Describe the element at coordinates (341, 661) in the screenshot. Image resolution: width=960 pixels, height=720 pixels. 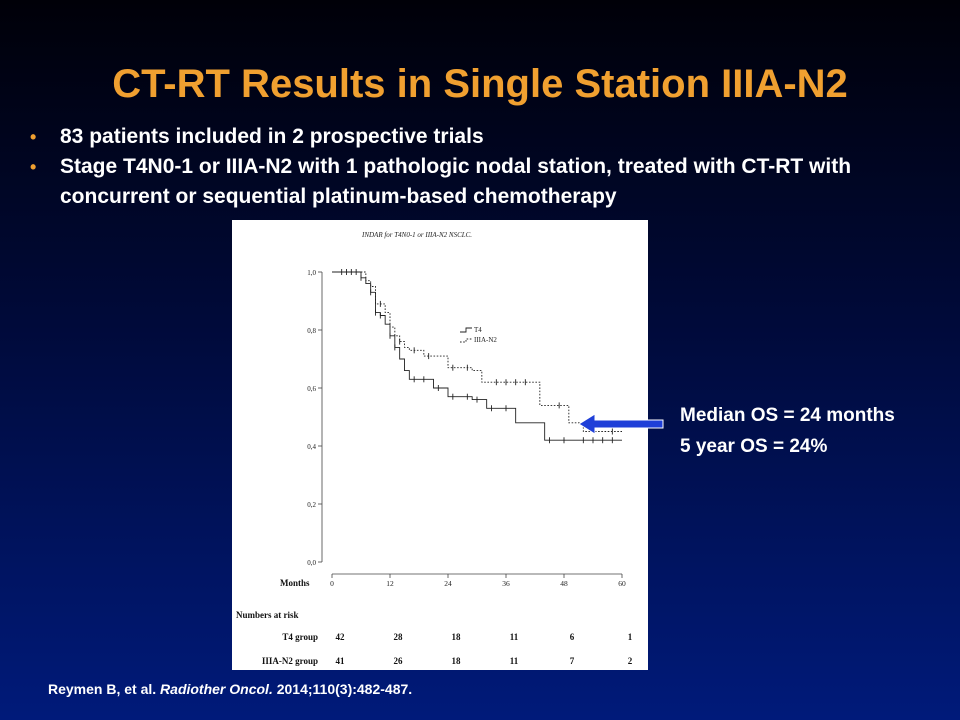
I see `risk-value: 41` at that location.